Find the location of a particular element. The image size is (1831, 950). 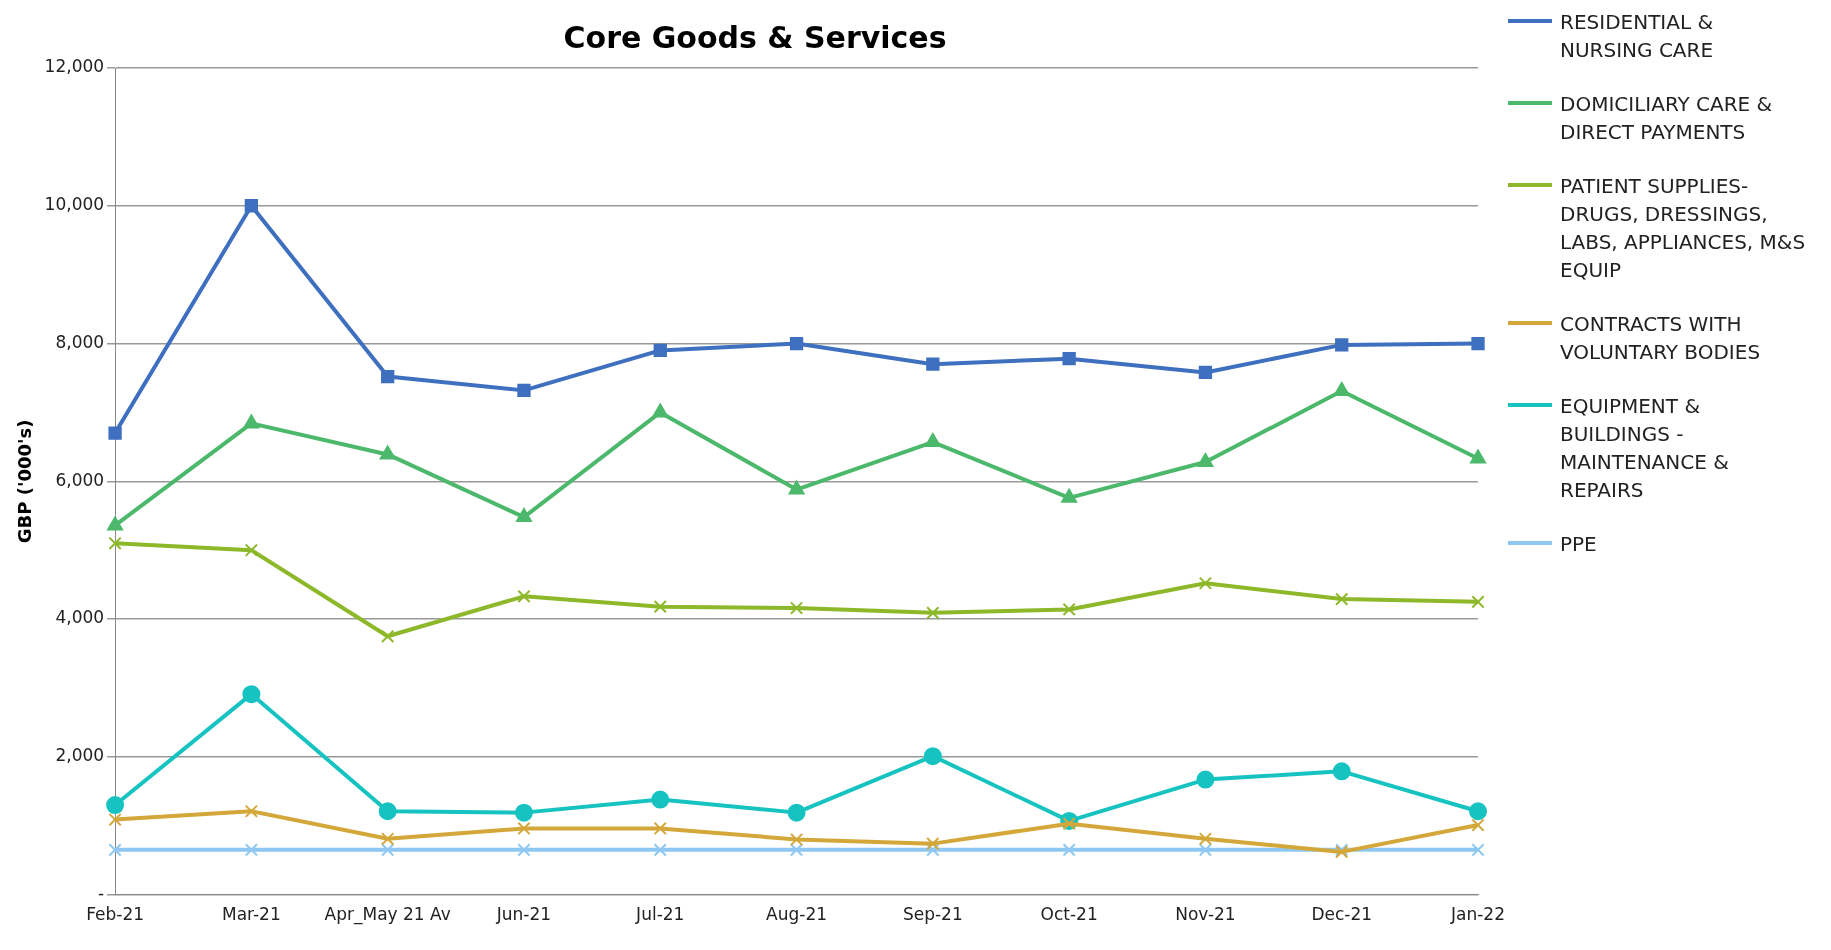

y-tick-label: 10,000 is located at coordinates (74, 204).